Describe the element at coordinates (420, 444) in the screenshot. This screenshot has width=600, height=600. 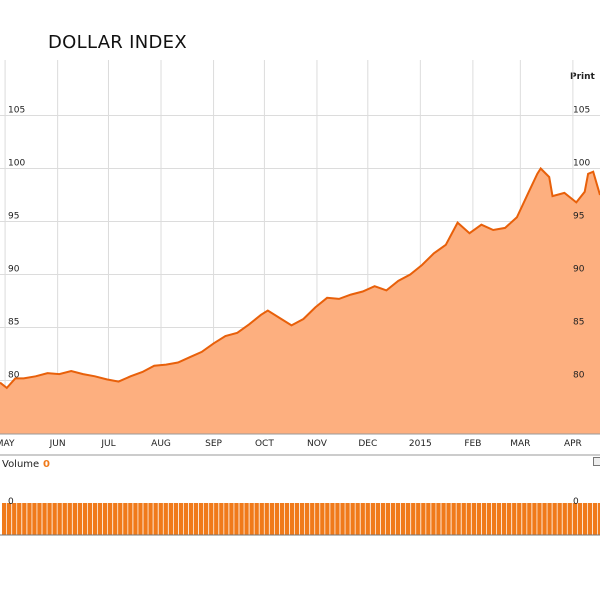
I see `x-tick-8: 2015` at that location.